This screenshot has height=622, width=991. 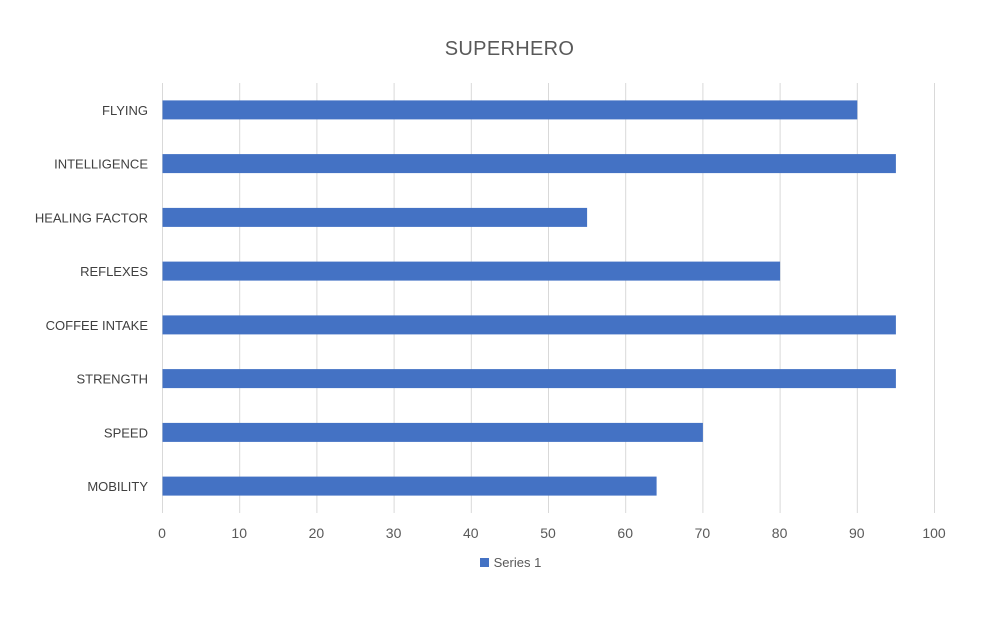 I want to click on category-label: REFLEXES, so click(x=114, y=271).